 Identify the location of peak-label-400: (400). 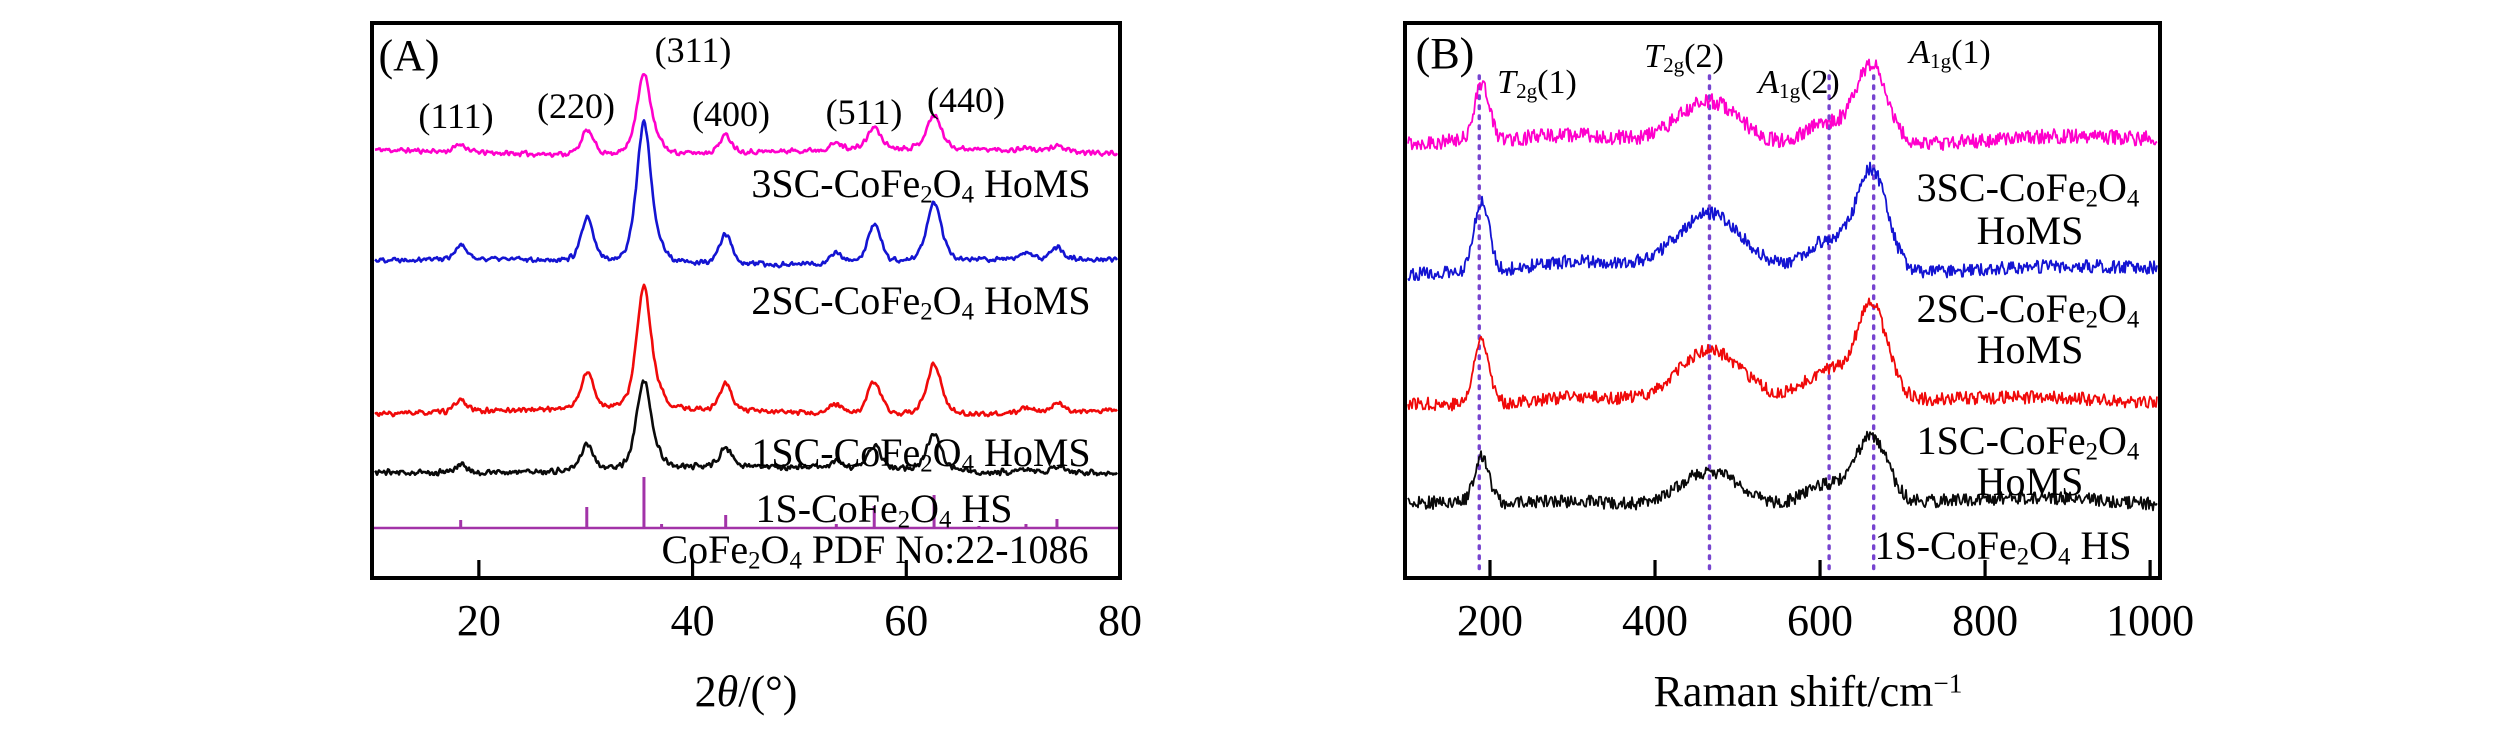
(731, 113).